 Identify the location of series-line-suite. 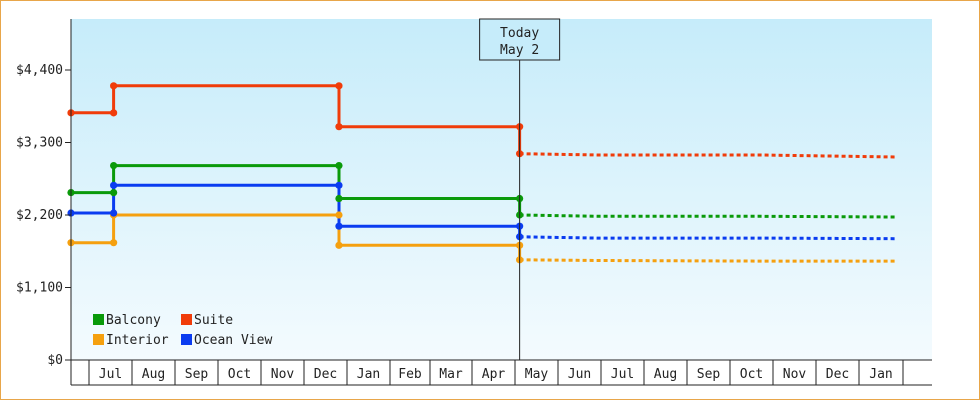
(295, 106).